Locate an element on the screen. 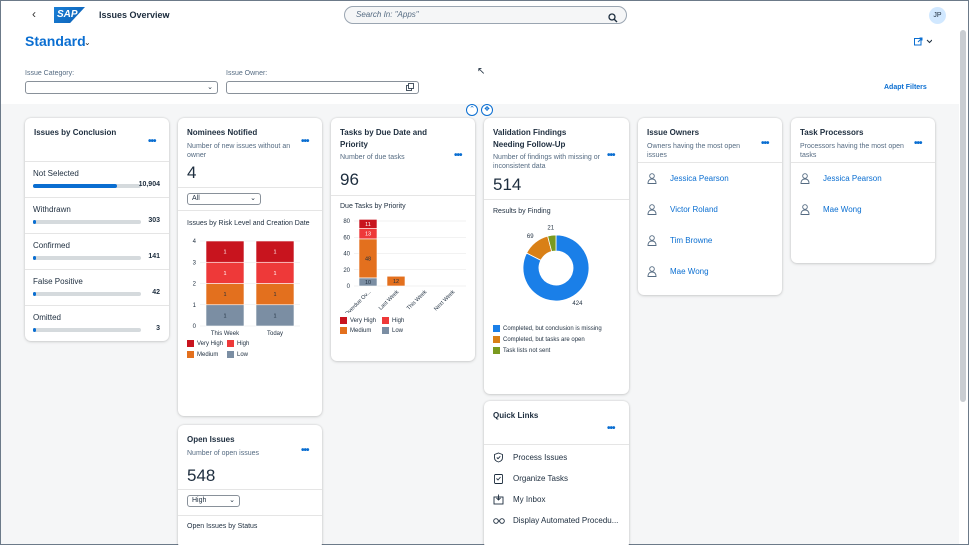 The image size is (969, 545). share-icon is located at coordinates (923, 42).